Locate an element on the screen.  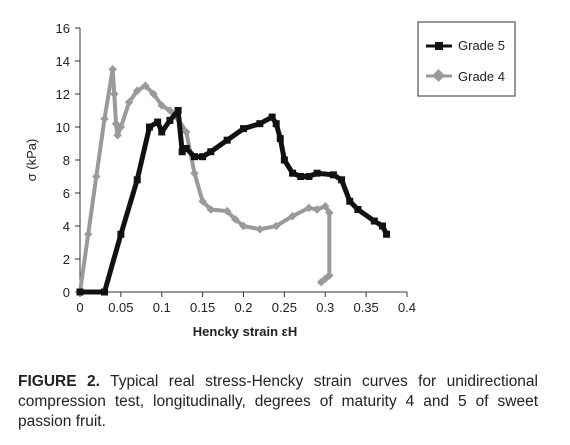
x-tick-label: 0.05 is located at coordinates (120, 307).